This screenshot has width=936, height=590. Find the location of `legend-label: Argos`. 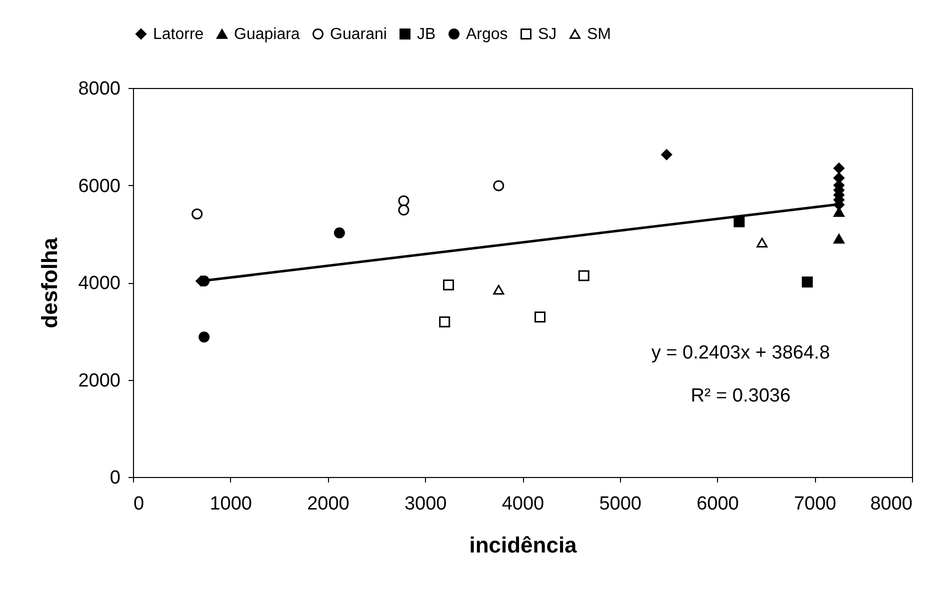

legend-label: Argos is located at coordinates (487, 34).